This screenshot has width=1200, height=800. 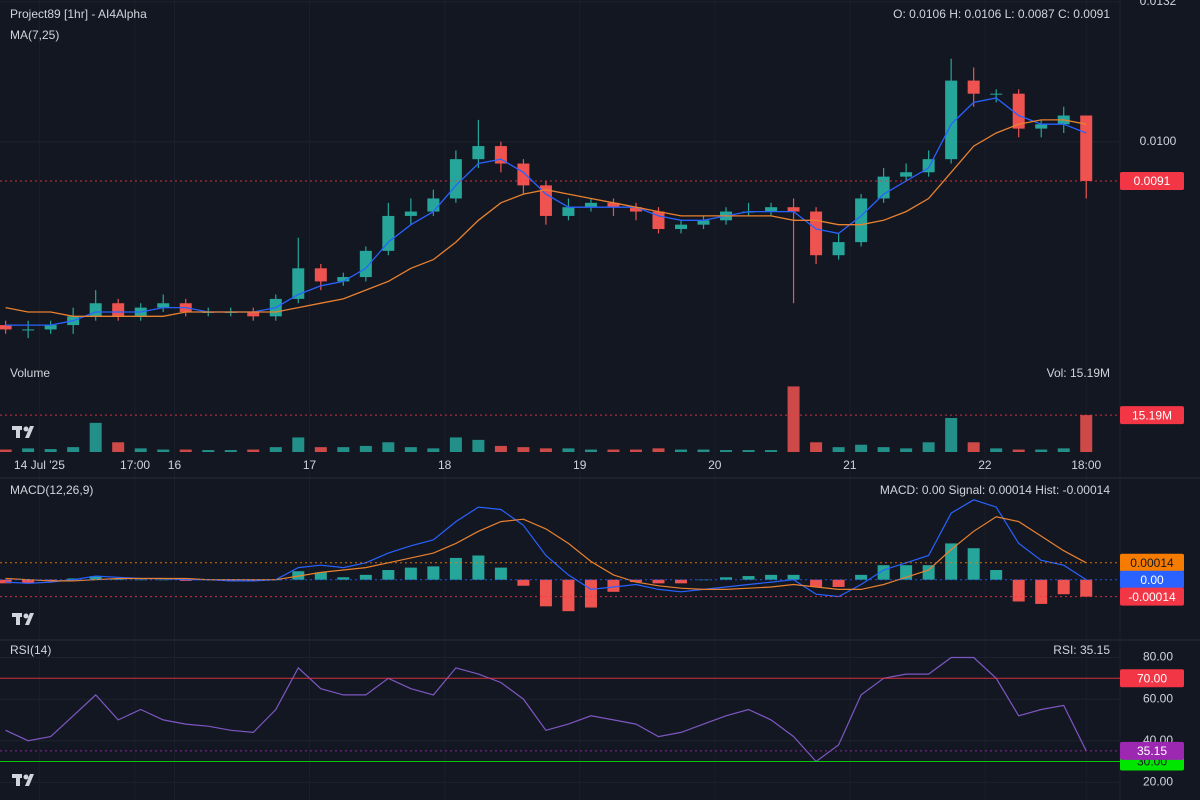 I want to click on x-tick-label: 22, so click(x=985, y=465).